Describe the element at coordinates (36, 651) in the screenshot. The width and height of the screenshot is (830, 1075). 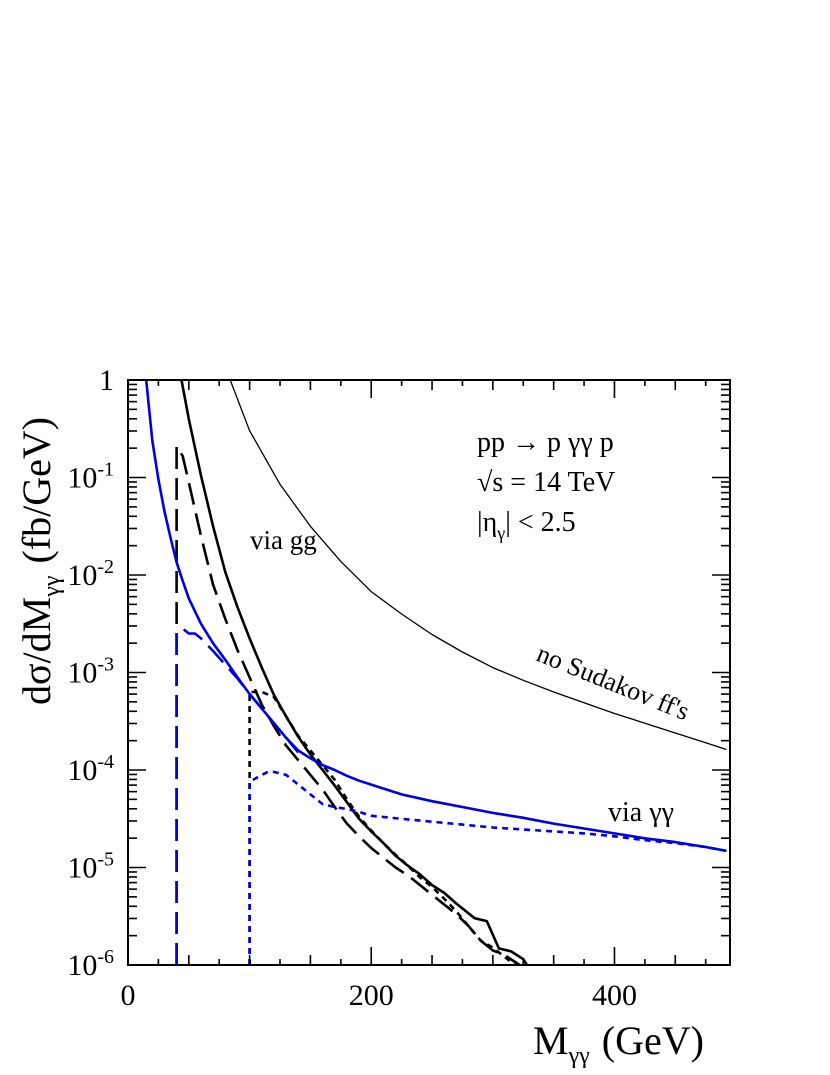
I see `y-axis-var: dσ/dM` at that location.